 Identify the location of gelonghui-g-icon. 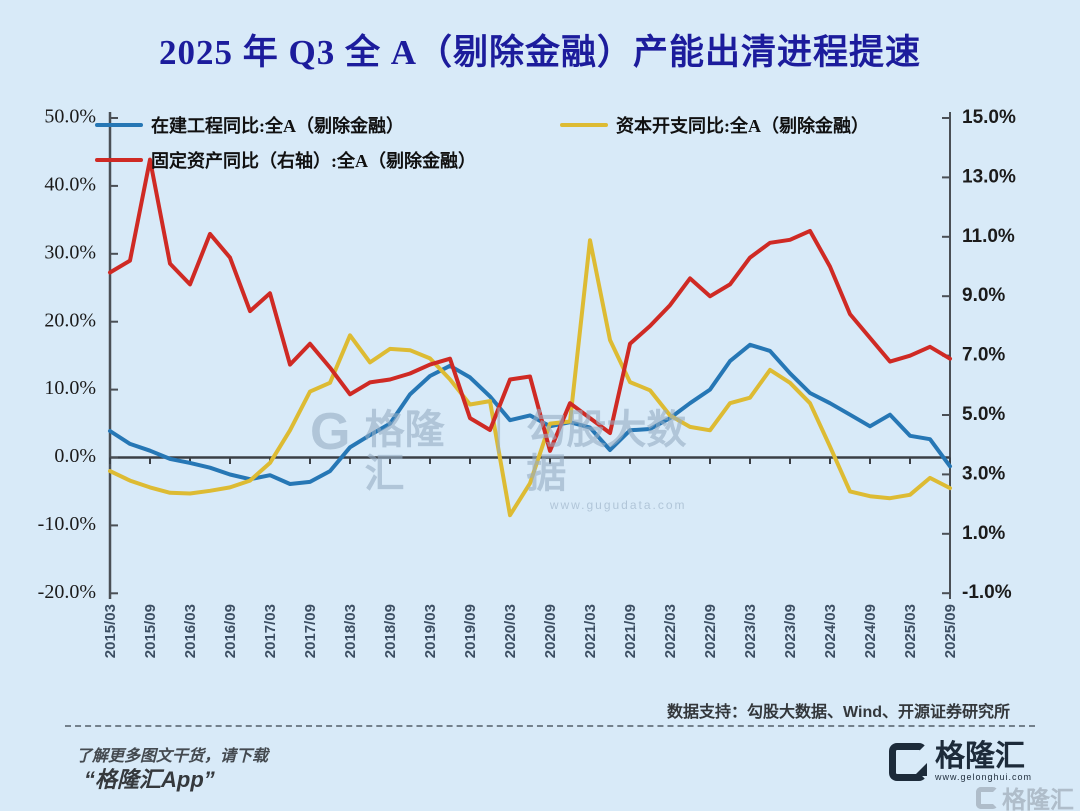
(907, 762).